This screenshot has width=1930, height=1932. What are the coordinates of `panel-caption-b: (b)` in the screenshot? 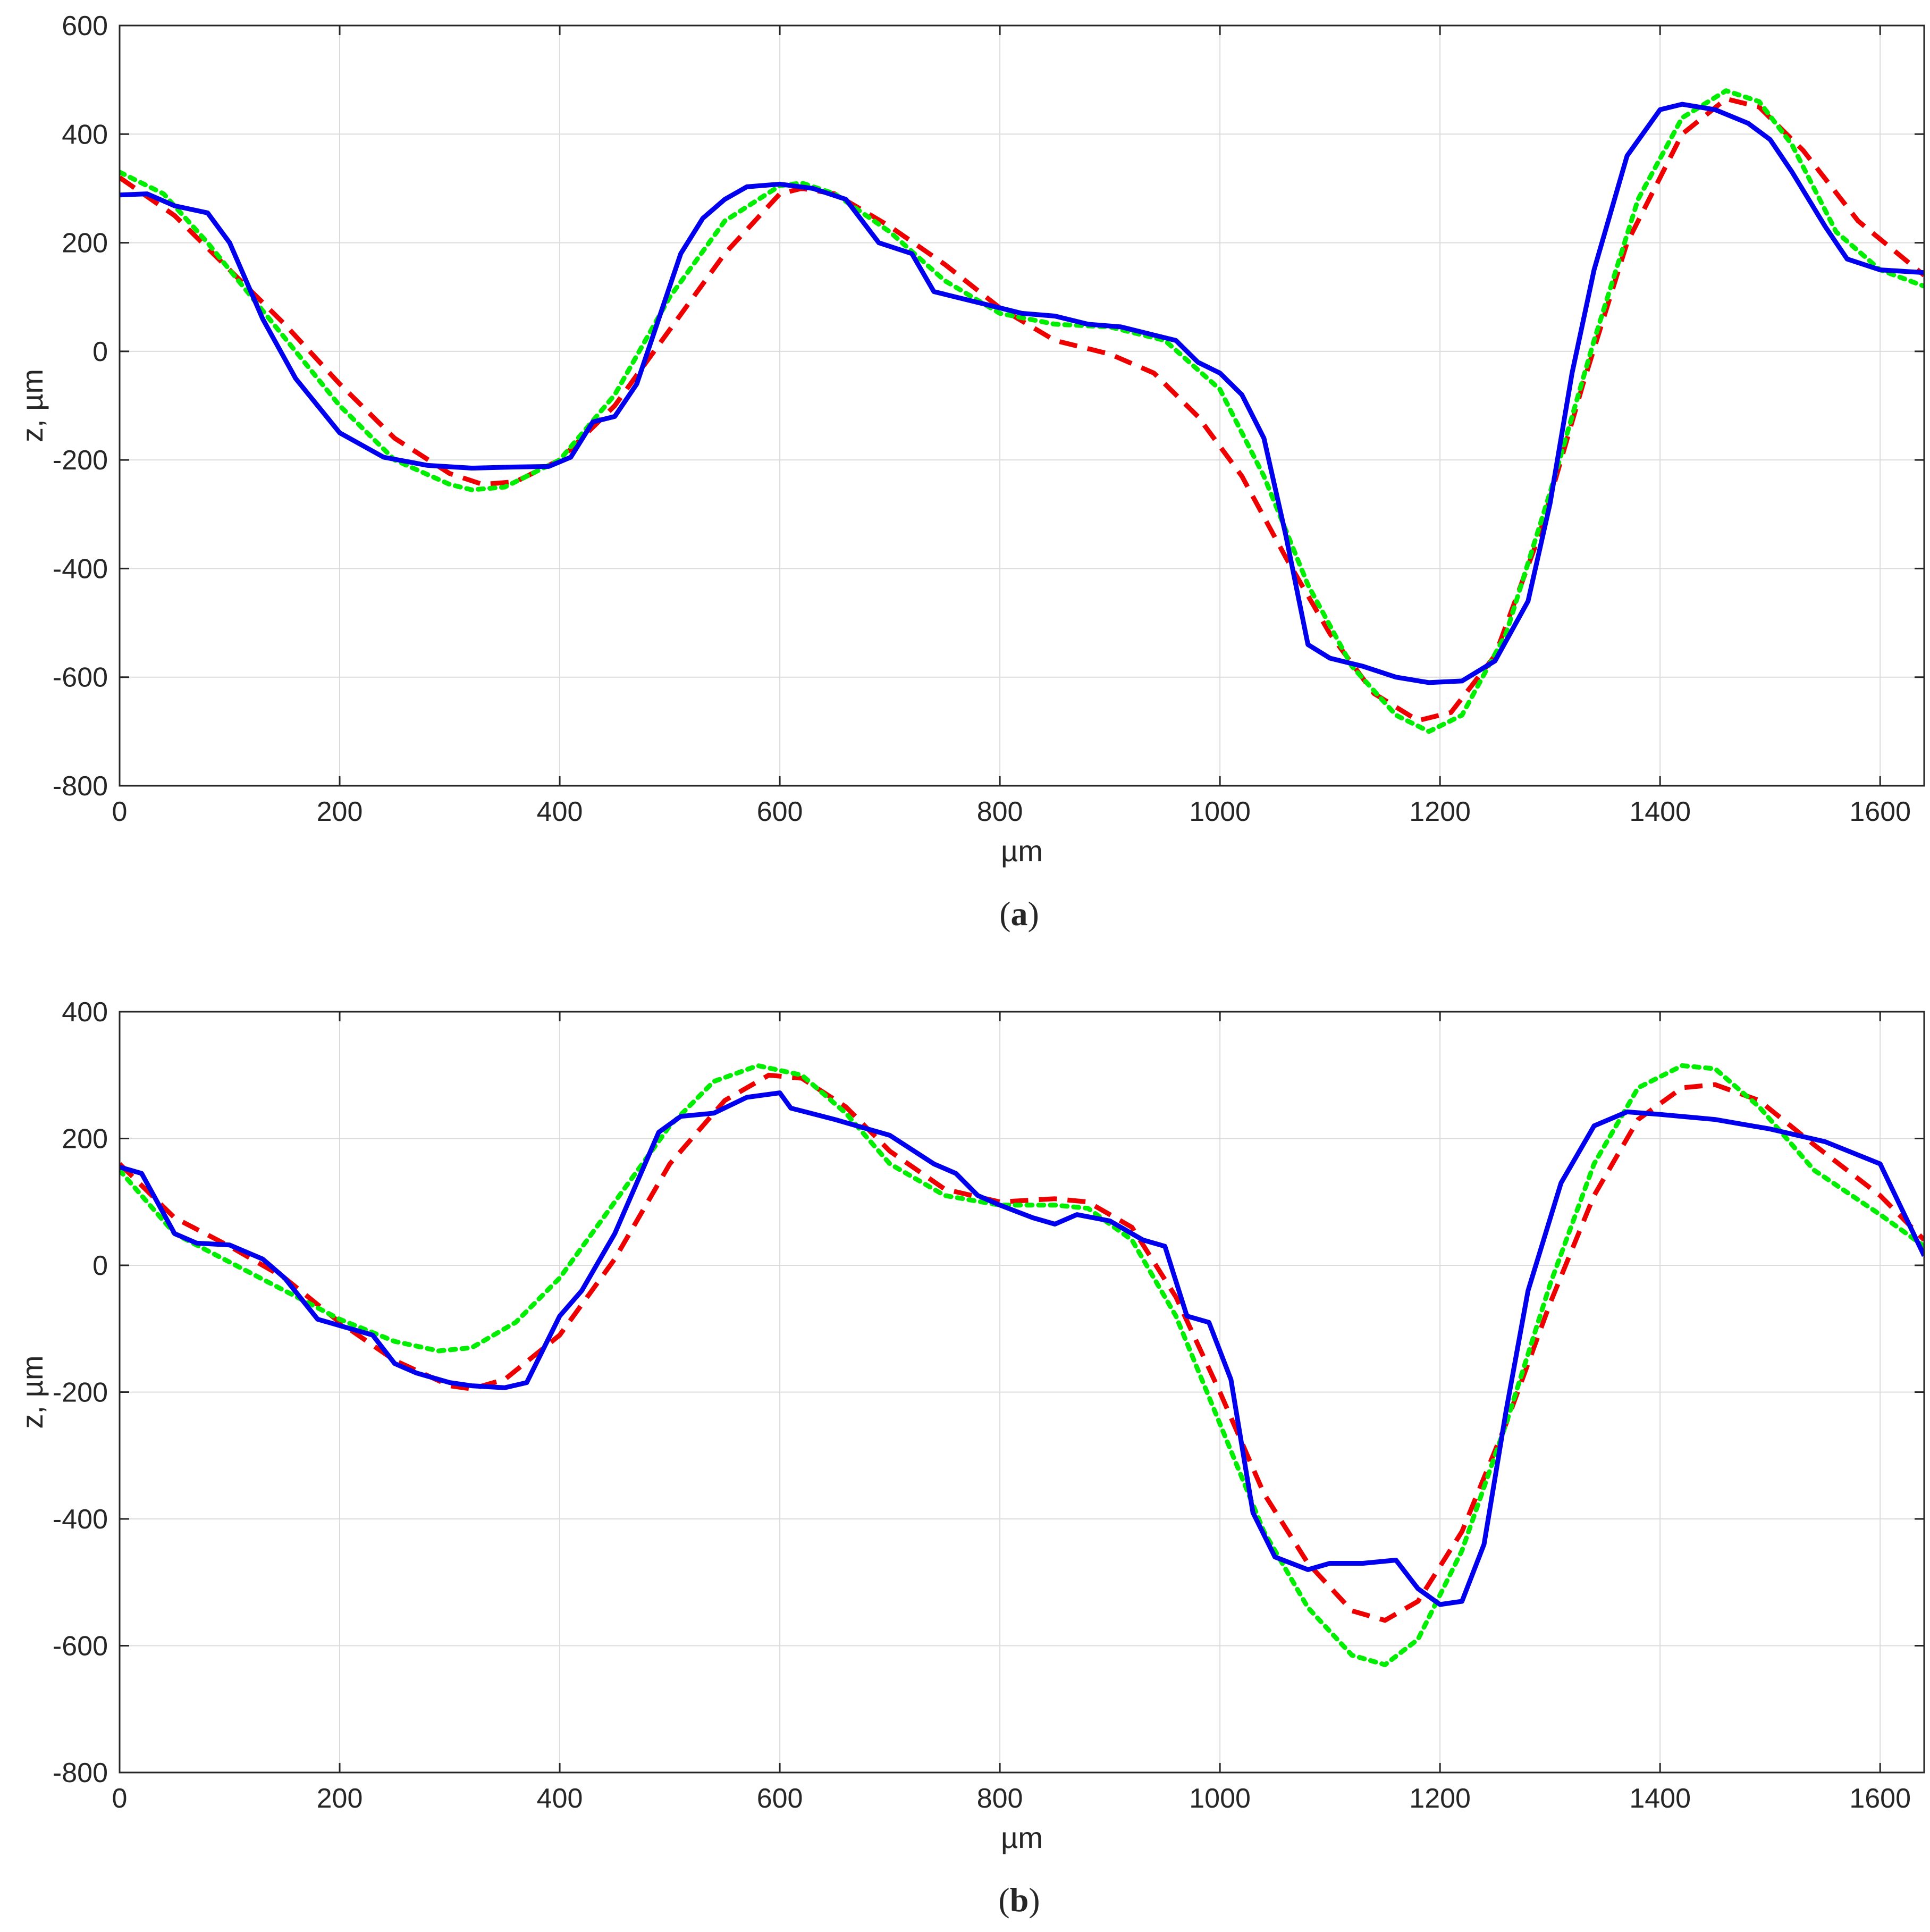 It's located at (1019, 1900).